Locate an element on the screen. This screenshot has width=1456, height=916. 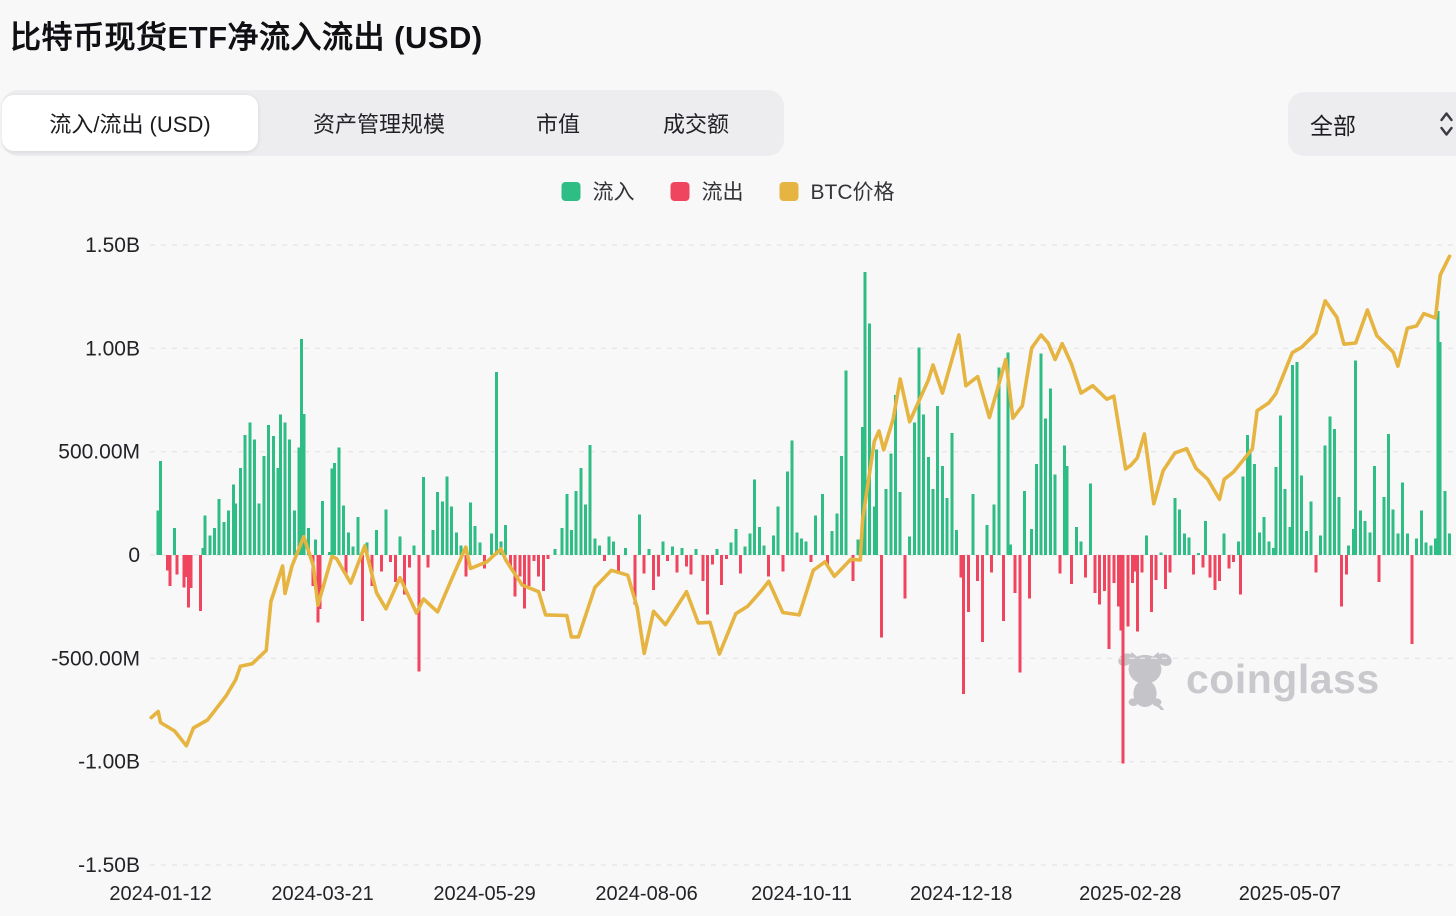
svg-text: 0 is located at coordinates (134, 555).